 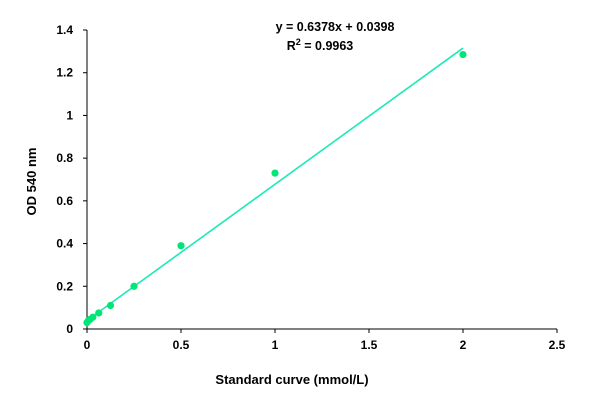 I want to click on x-tick-label: 0.5, so click(x=181, y=345).